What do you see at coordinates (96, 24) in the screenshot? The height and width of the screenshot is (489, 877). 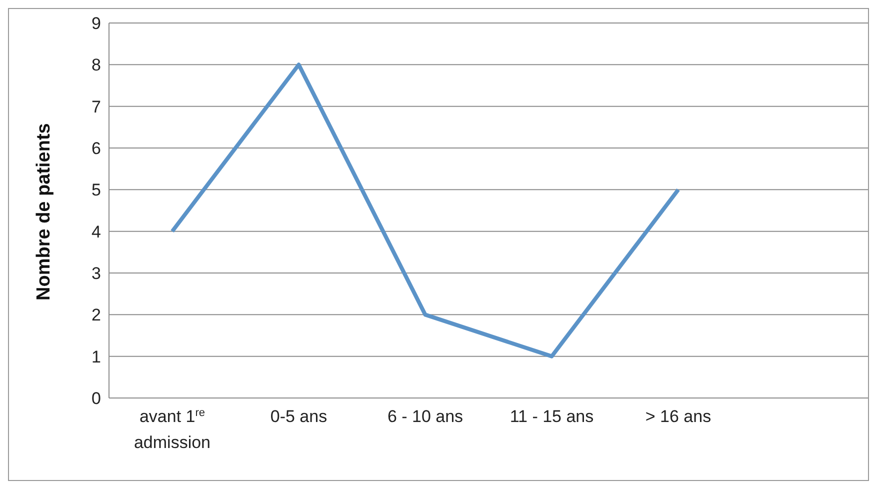 I see `y-tick-label: 9` at bounding box center [96, 24].